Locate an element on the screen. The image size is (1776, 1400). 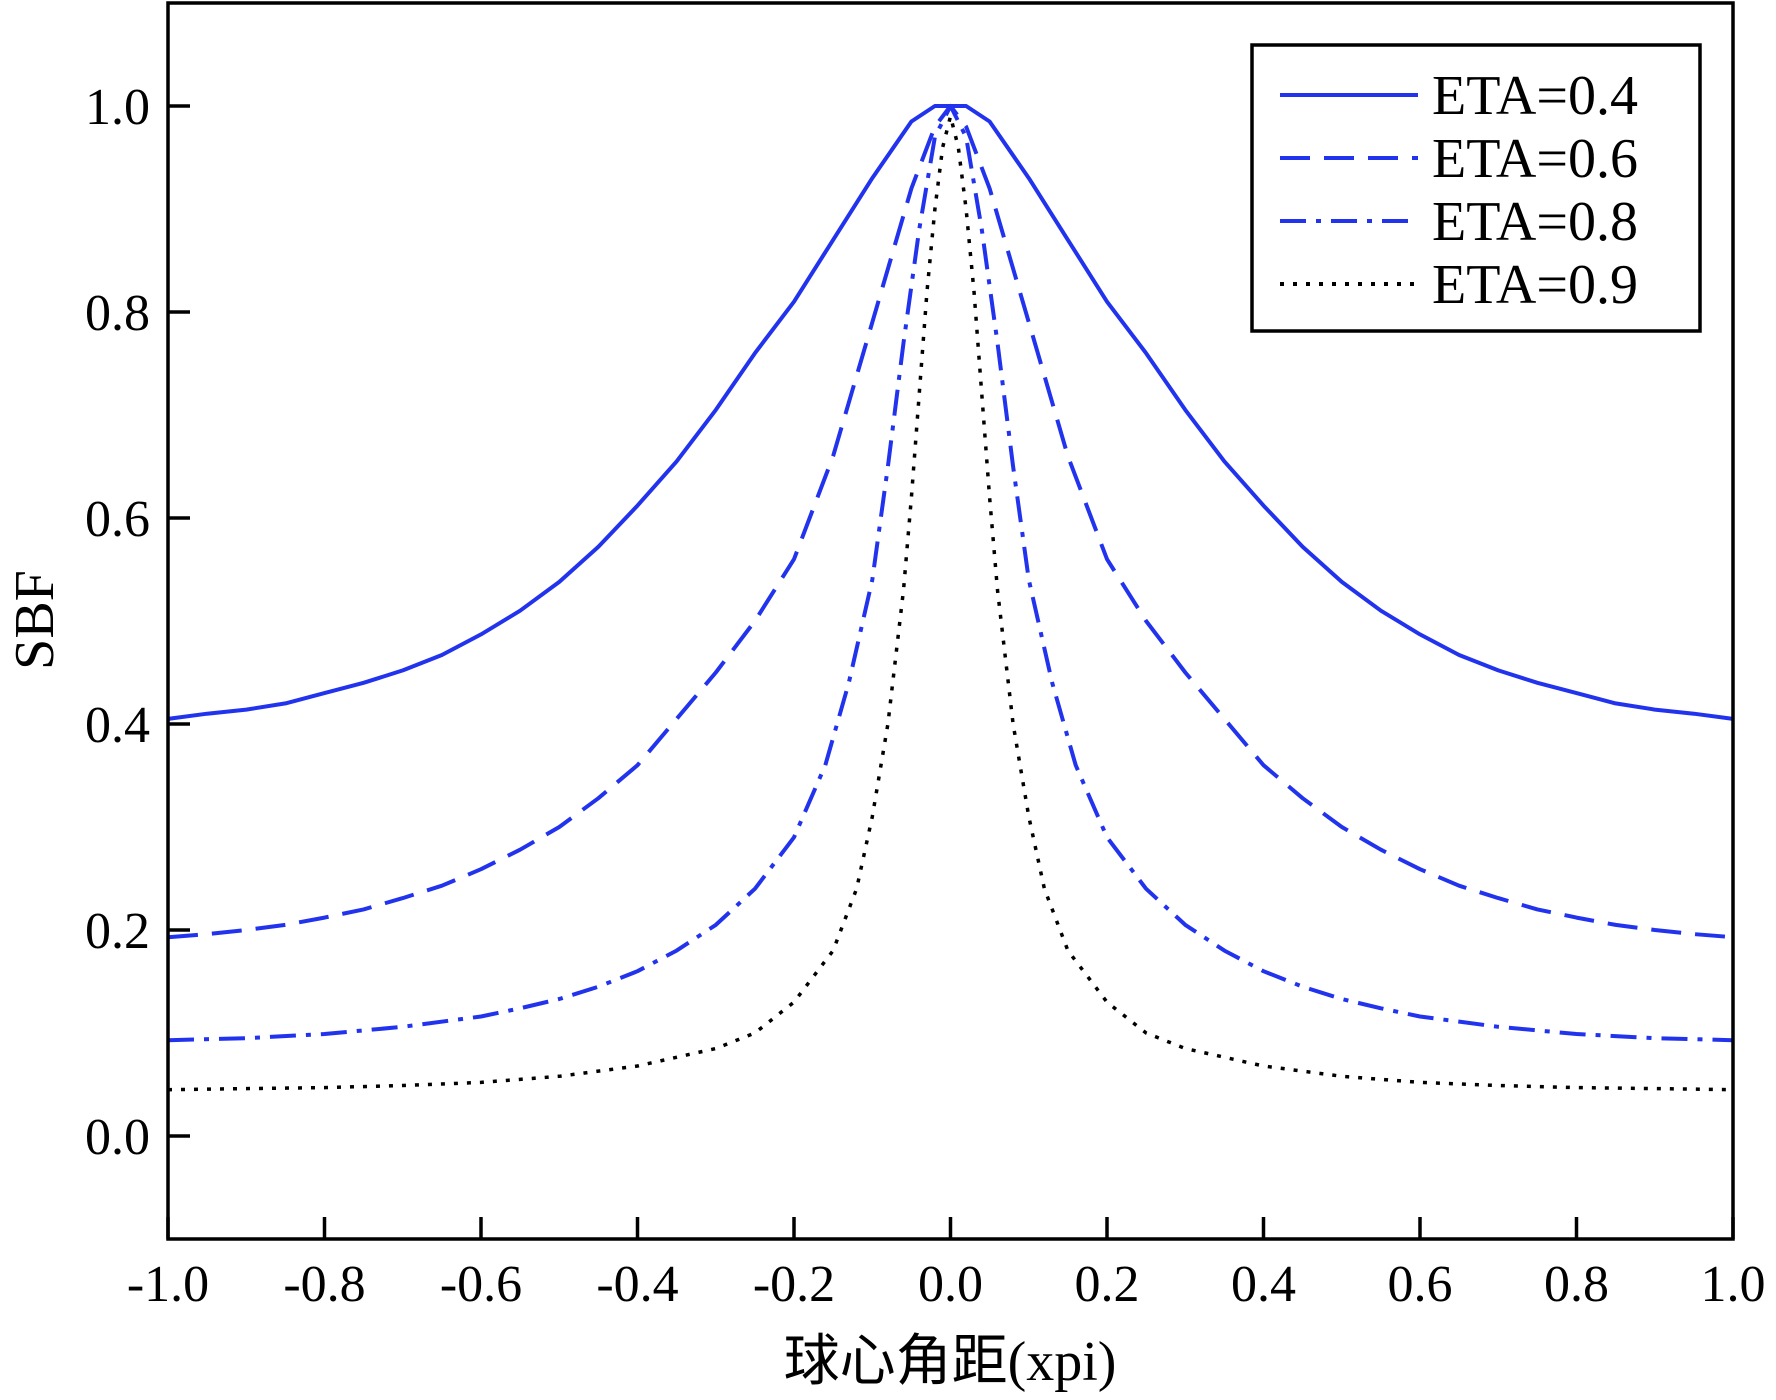
legend-label: ETA=0.9 is located at coordinates (1535, 285).